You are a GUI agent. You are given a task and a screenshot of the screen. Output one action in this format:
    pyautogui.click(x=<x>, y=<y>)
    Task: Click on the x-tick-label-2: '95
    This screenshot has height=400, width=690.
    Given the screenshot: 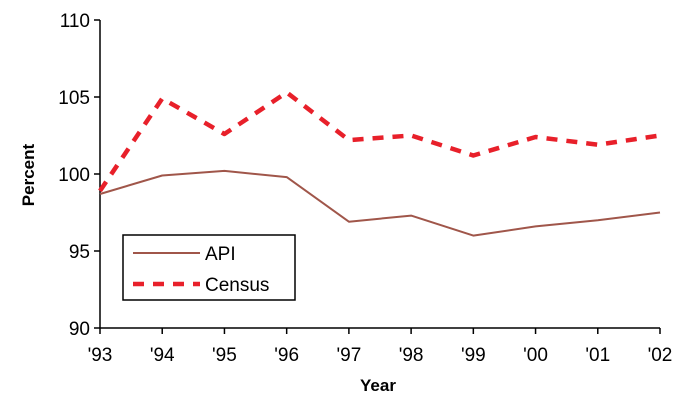 What is the action you would take?
    pyautogui.click(x=224, y=355)
    